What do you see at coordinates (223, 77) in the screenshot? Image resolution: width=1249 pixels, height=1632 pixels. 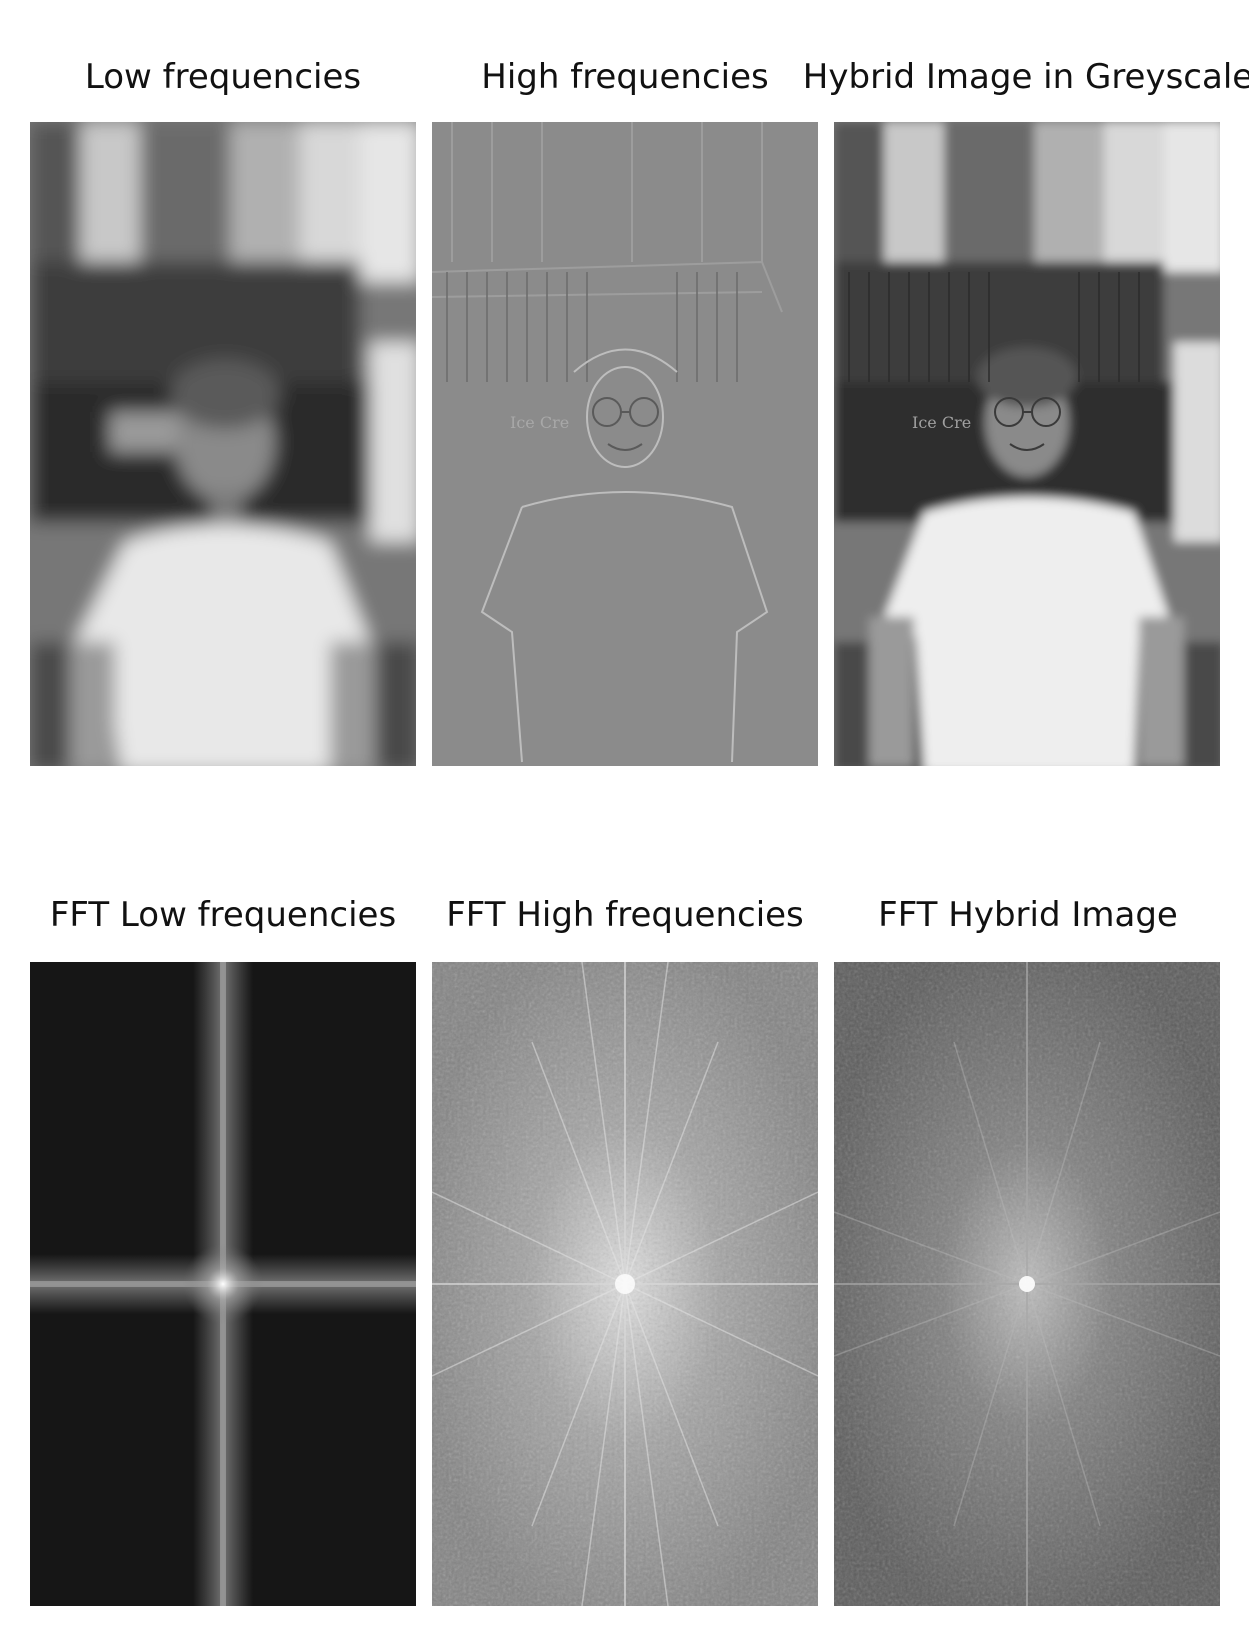 I see `title-low-frequencies: Low frequencies` at bounding box center [223, 77].